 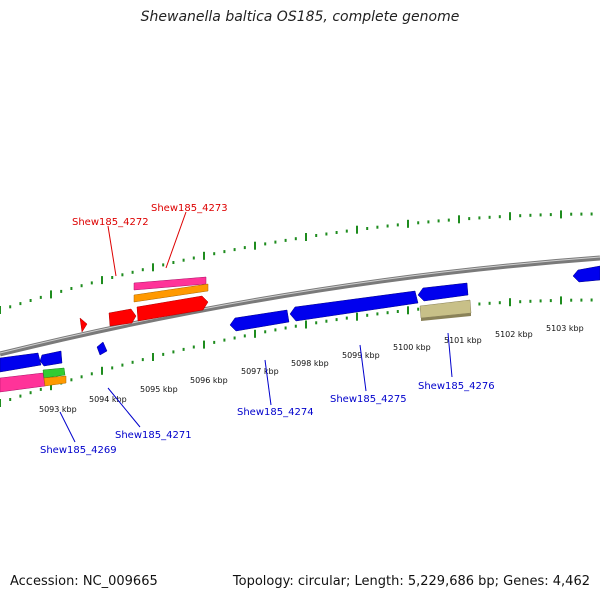 What do you see at coordinates (55, 381) in the screenshot?
I see `feature-bar-orange-left` at bounding box center [55, 381].